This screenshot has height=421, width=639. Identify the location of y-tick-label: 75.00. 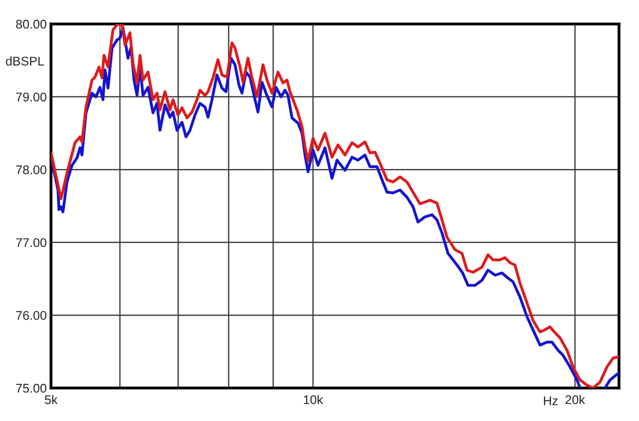
(31, 388).